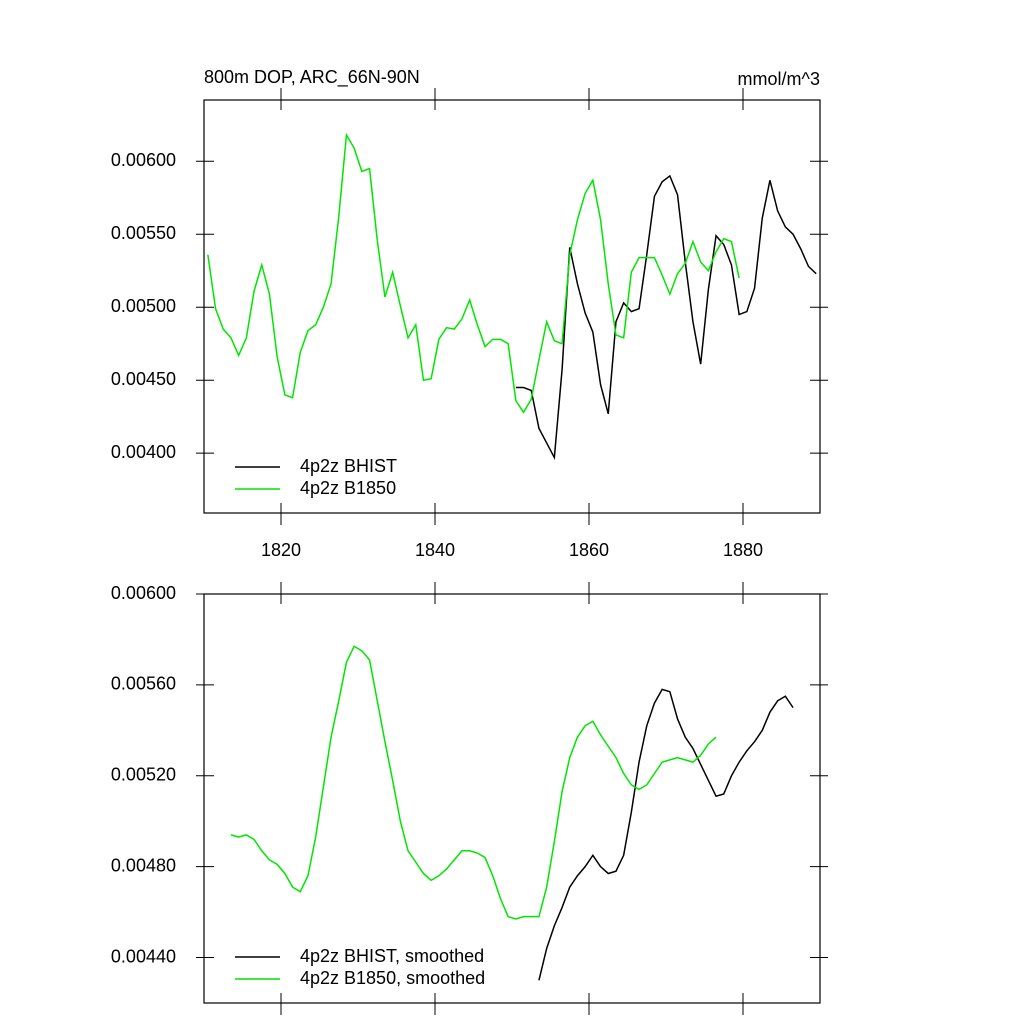 This screenshot has width=1024, height=1024. Describe the element at coordinates (143, 684) in the screenshot. I see `y-tick-label: 0.00560` at that location.